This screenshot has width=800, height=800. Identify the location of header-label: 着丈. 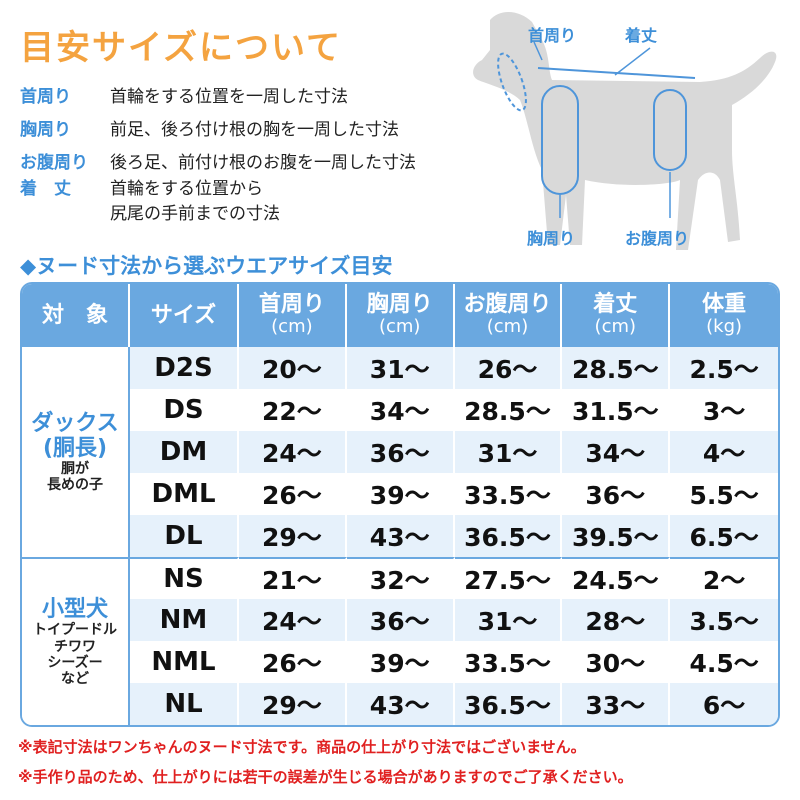
(615, 304).